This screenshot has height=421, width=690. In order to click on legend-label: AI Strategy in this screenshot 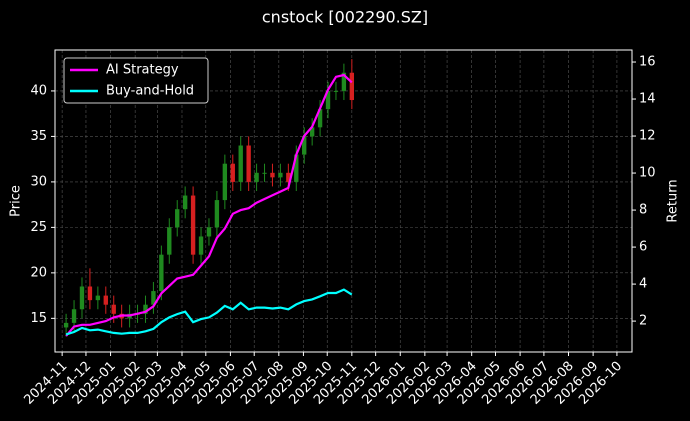, I will do `click(142, 70)`.